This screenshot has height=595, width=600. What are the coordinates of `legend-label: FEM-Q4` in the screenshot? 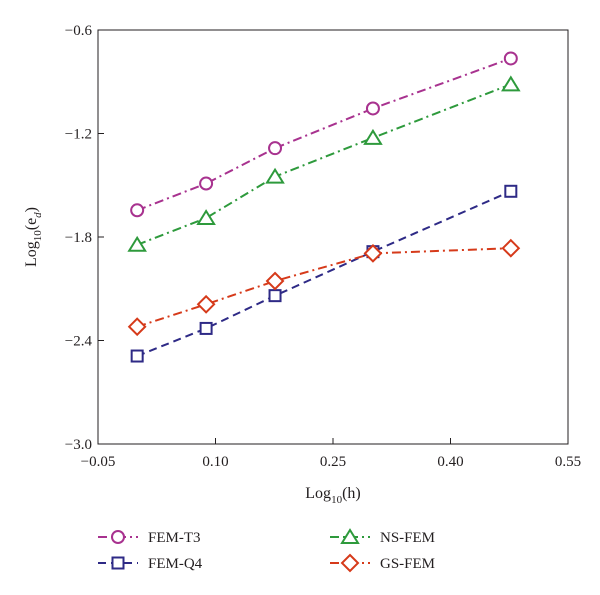 It's located at (175, 564).